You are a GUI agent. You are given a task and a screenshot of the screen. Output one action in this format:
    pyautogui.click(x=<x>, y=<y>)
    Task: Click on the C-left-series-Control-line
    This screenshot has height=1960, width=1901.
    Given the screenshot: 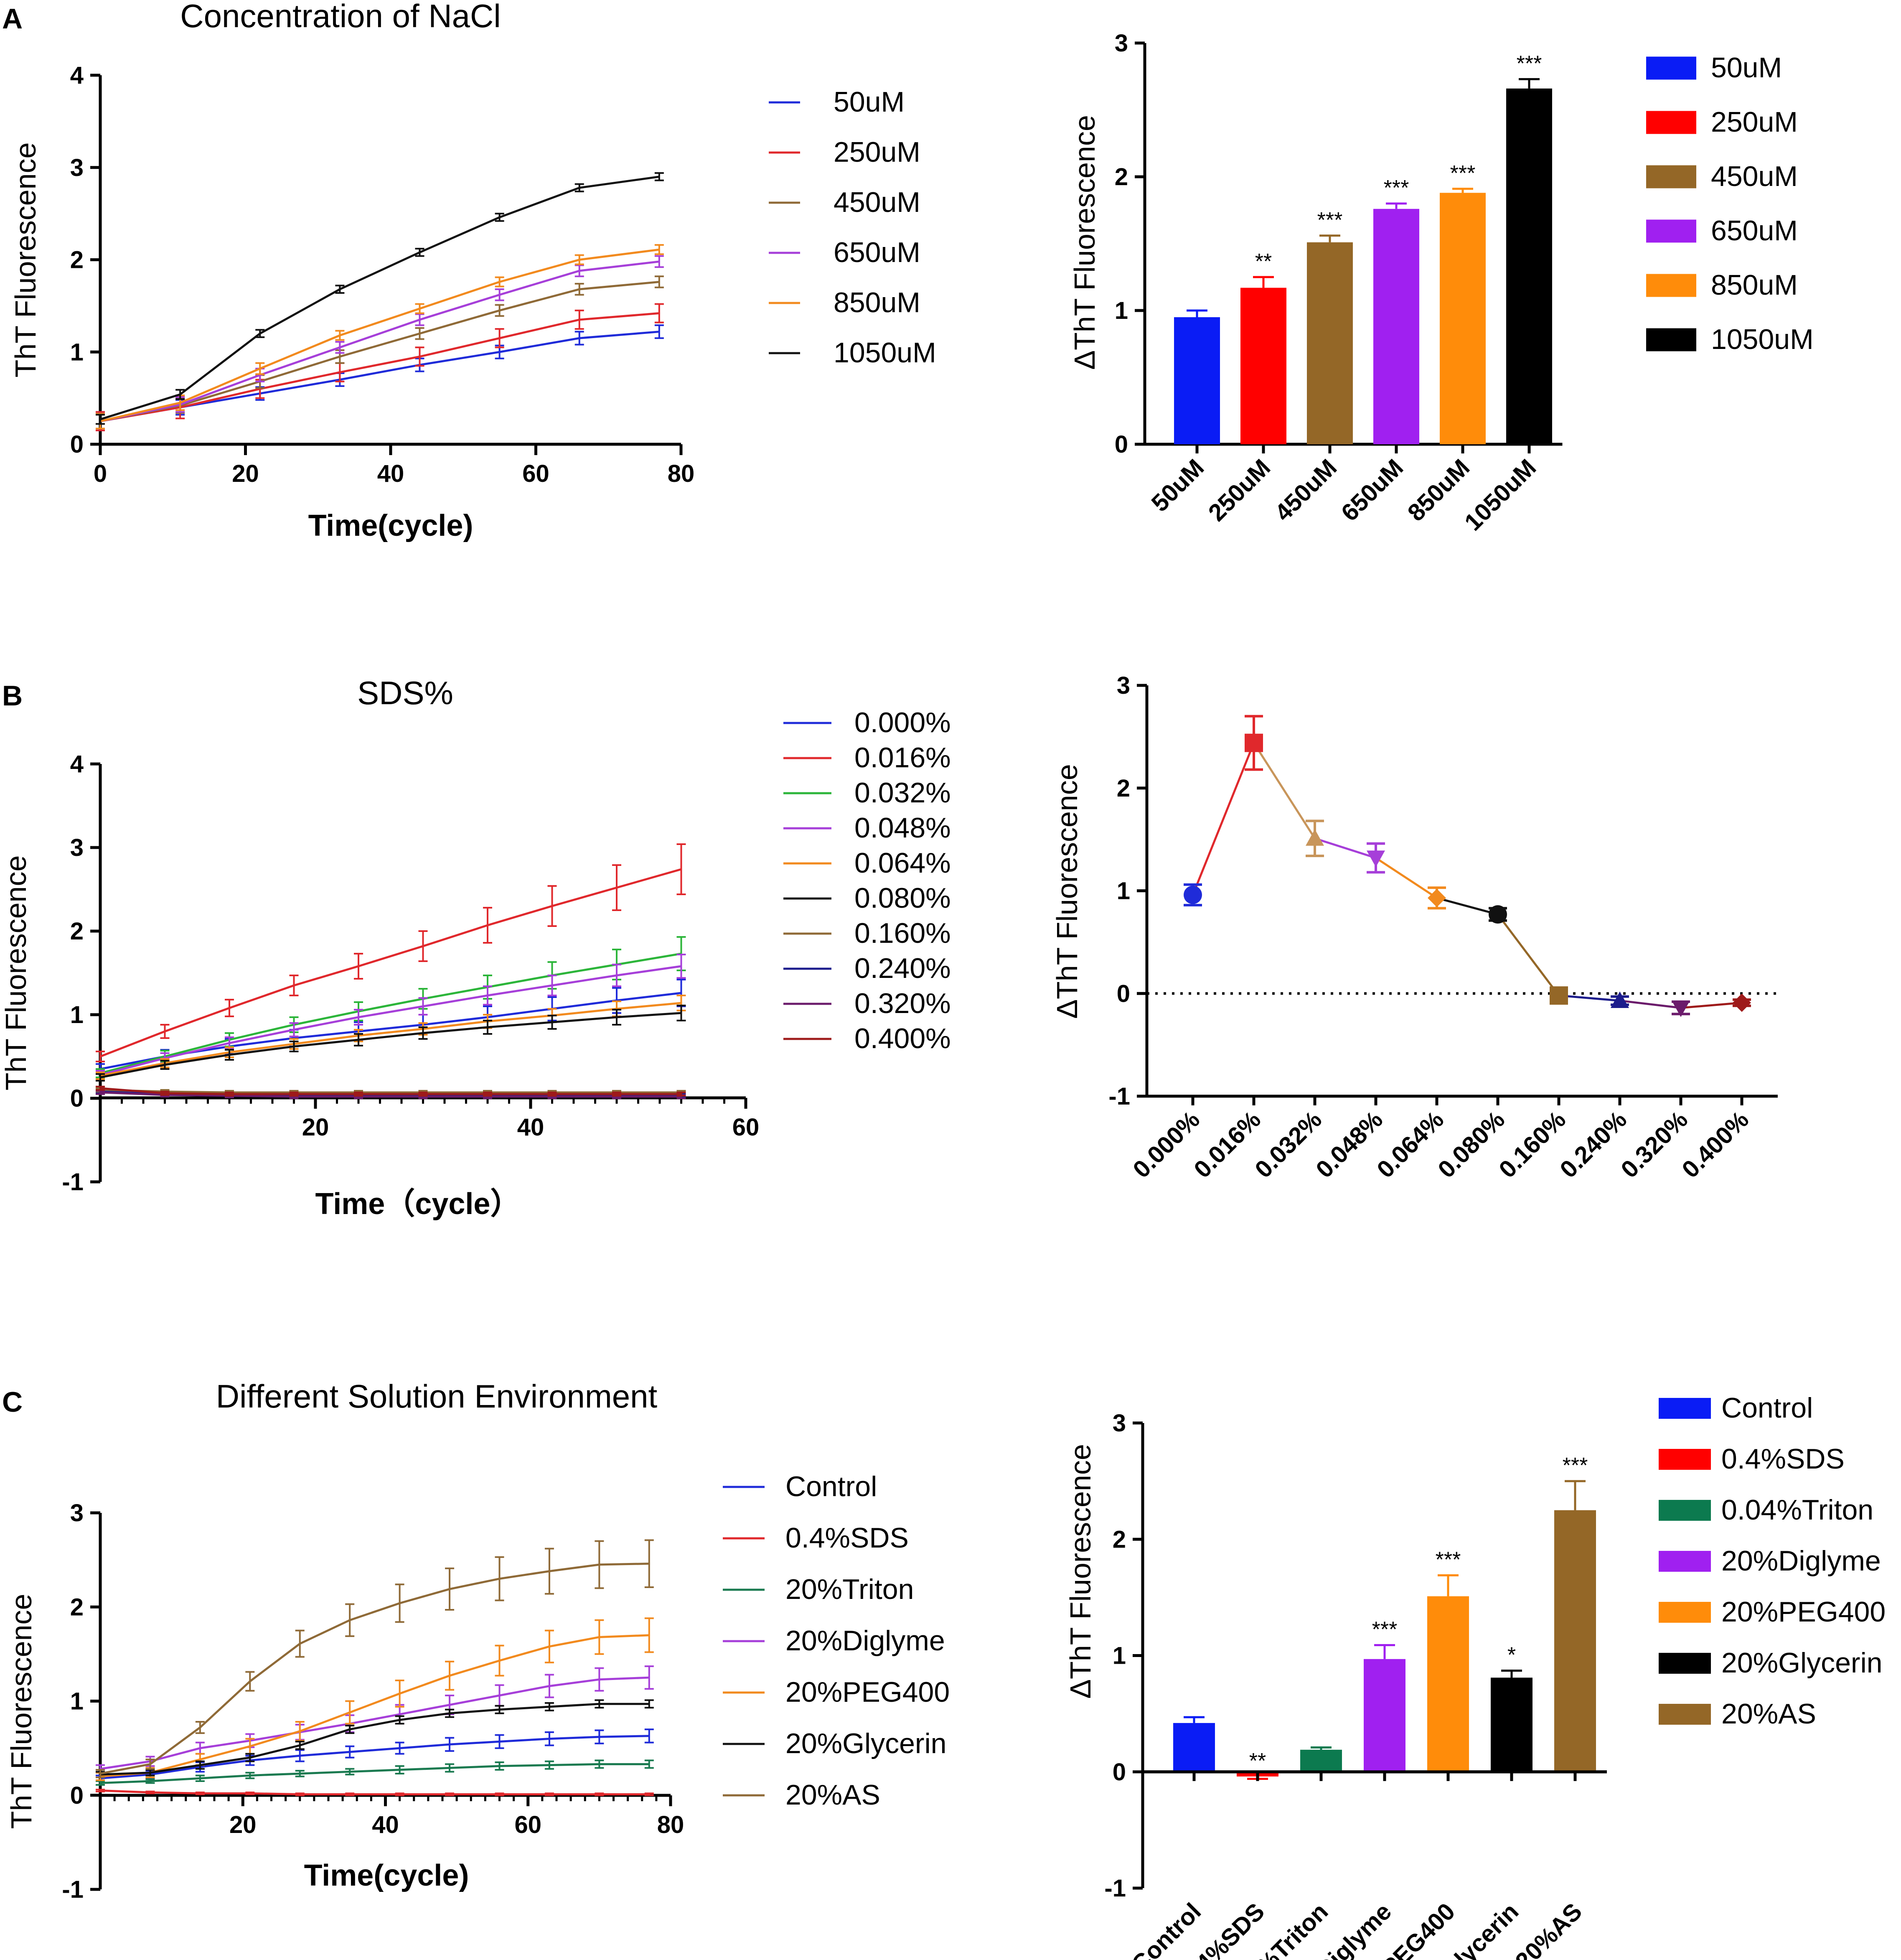 What is the action you would take?
    pyautogui.click(x=374, y=1757)
    